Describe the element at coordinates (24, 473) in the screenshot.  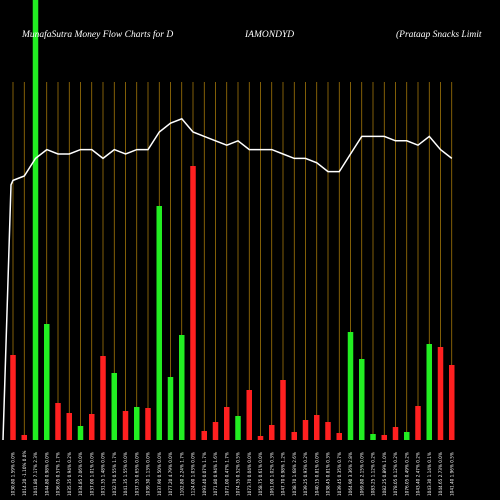
I see `x-tick-label: 1014.20 -1.10% 0.0%` at that location.